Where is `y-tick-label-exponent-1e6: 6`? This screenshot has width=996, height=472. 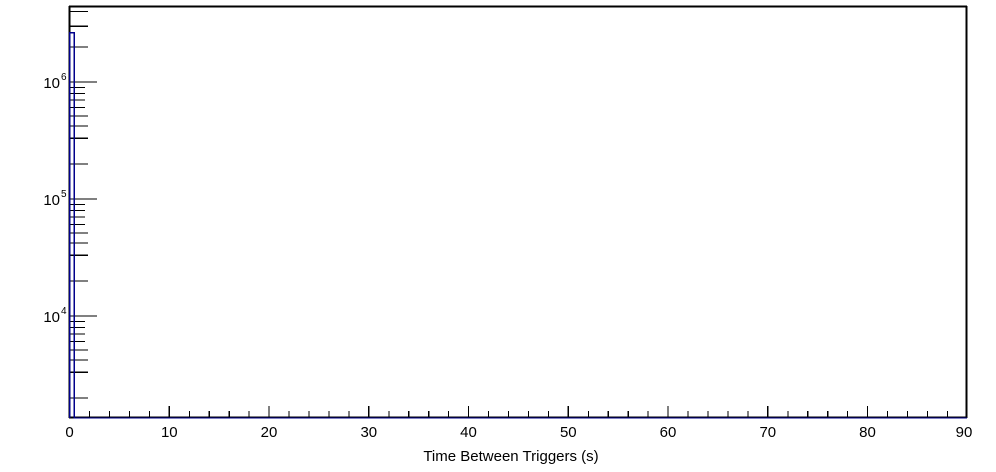
y-tick-label-exponent-1e6: 6 is located at coordinates (64, 77).